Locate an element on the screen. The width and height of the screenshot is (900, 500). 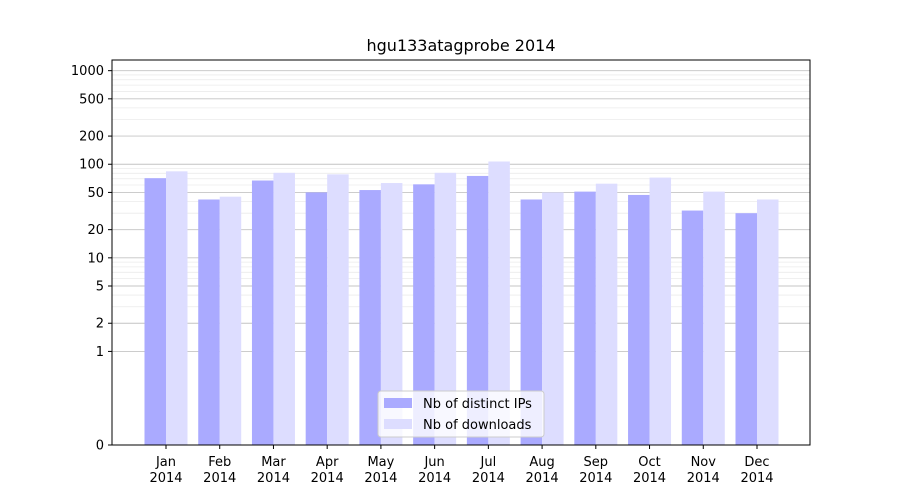
y-tick-label: 1 is located at coordinates (100, 352).